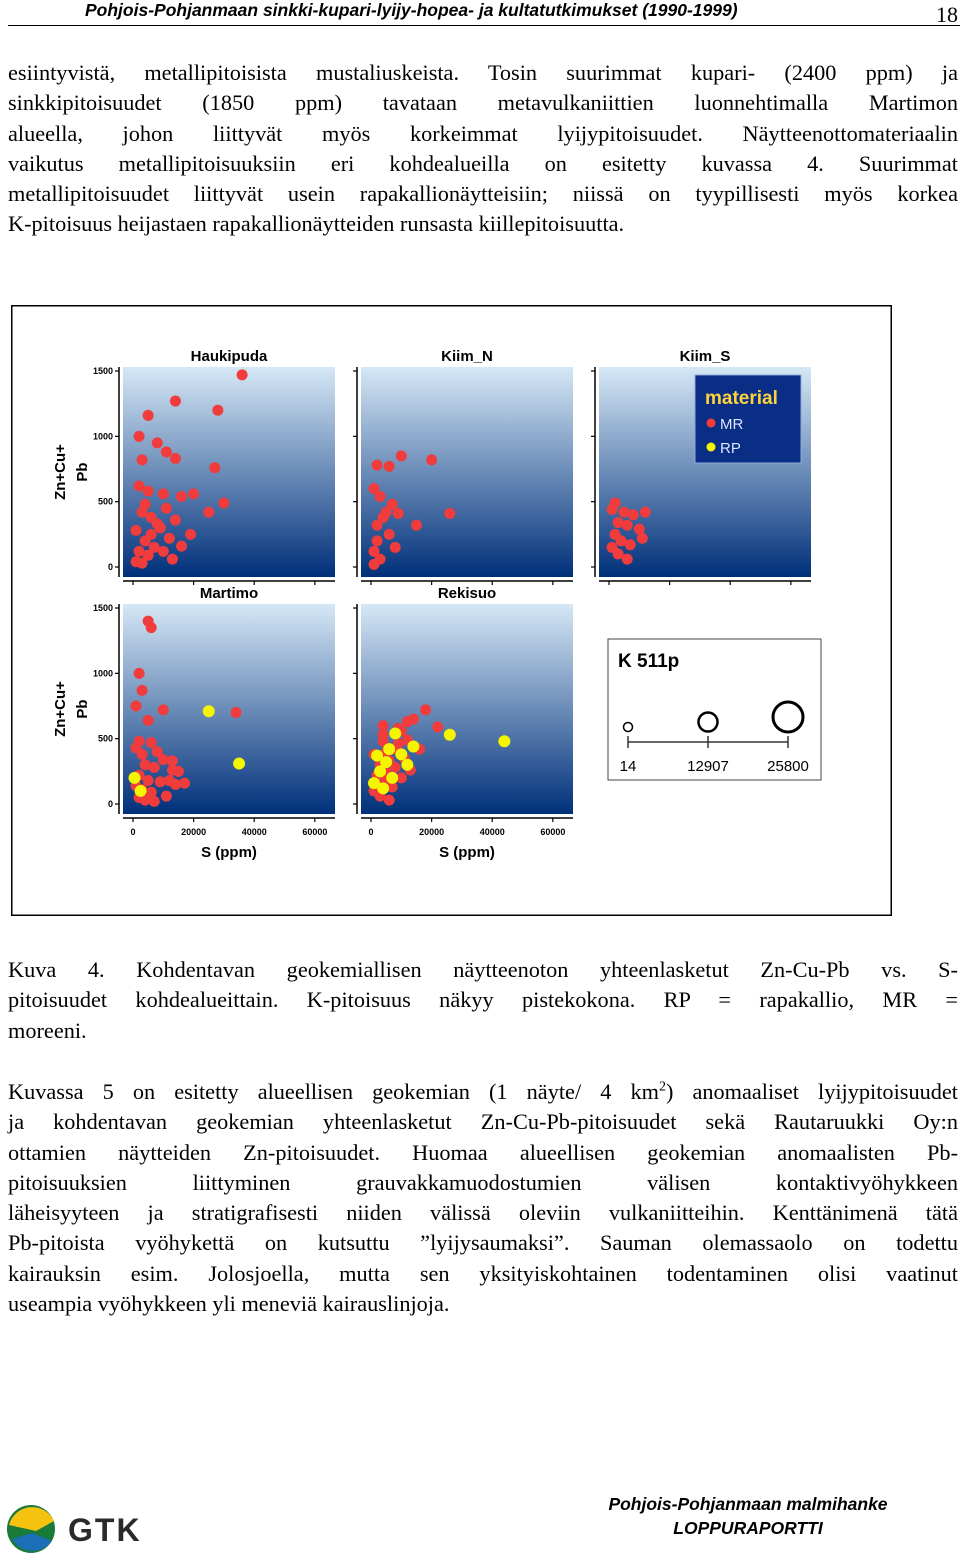 The height and width of the screenshot is (1559, 960). I want to click on legend-rp-marker, so click(711, 447).